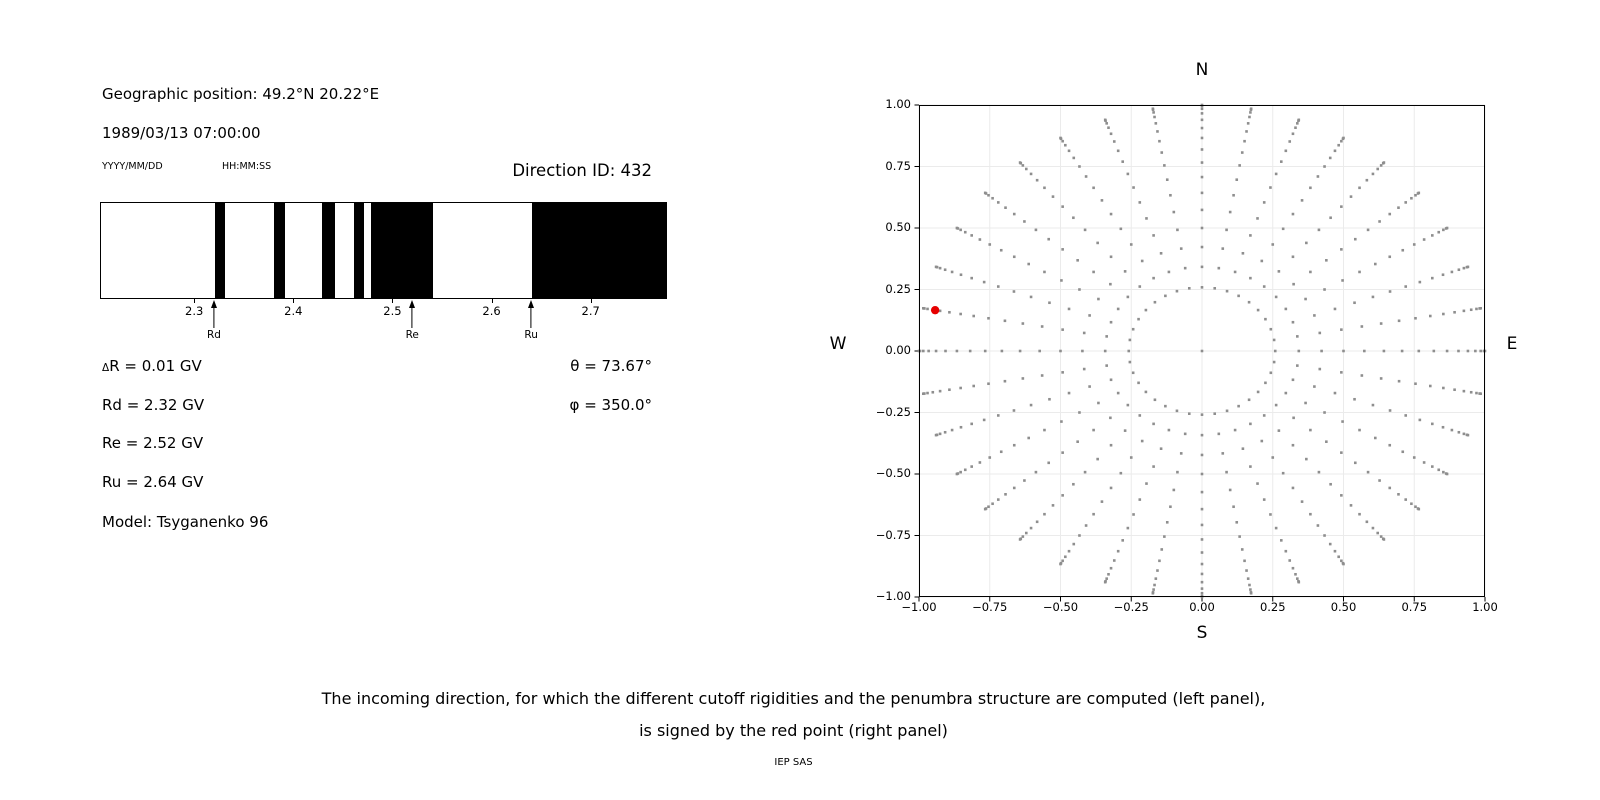  Describe the element at coordinates (599, 250) in the screenshot. I see `forbidden-band` at that location.